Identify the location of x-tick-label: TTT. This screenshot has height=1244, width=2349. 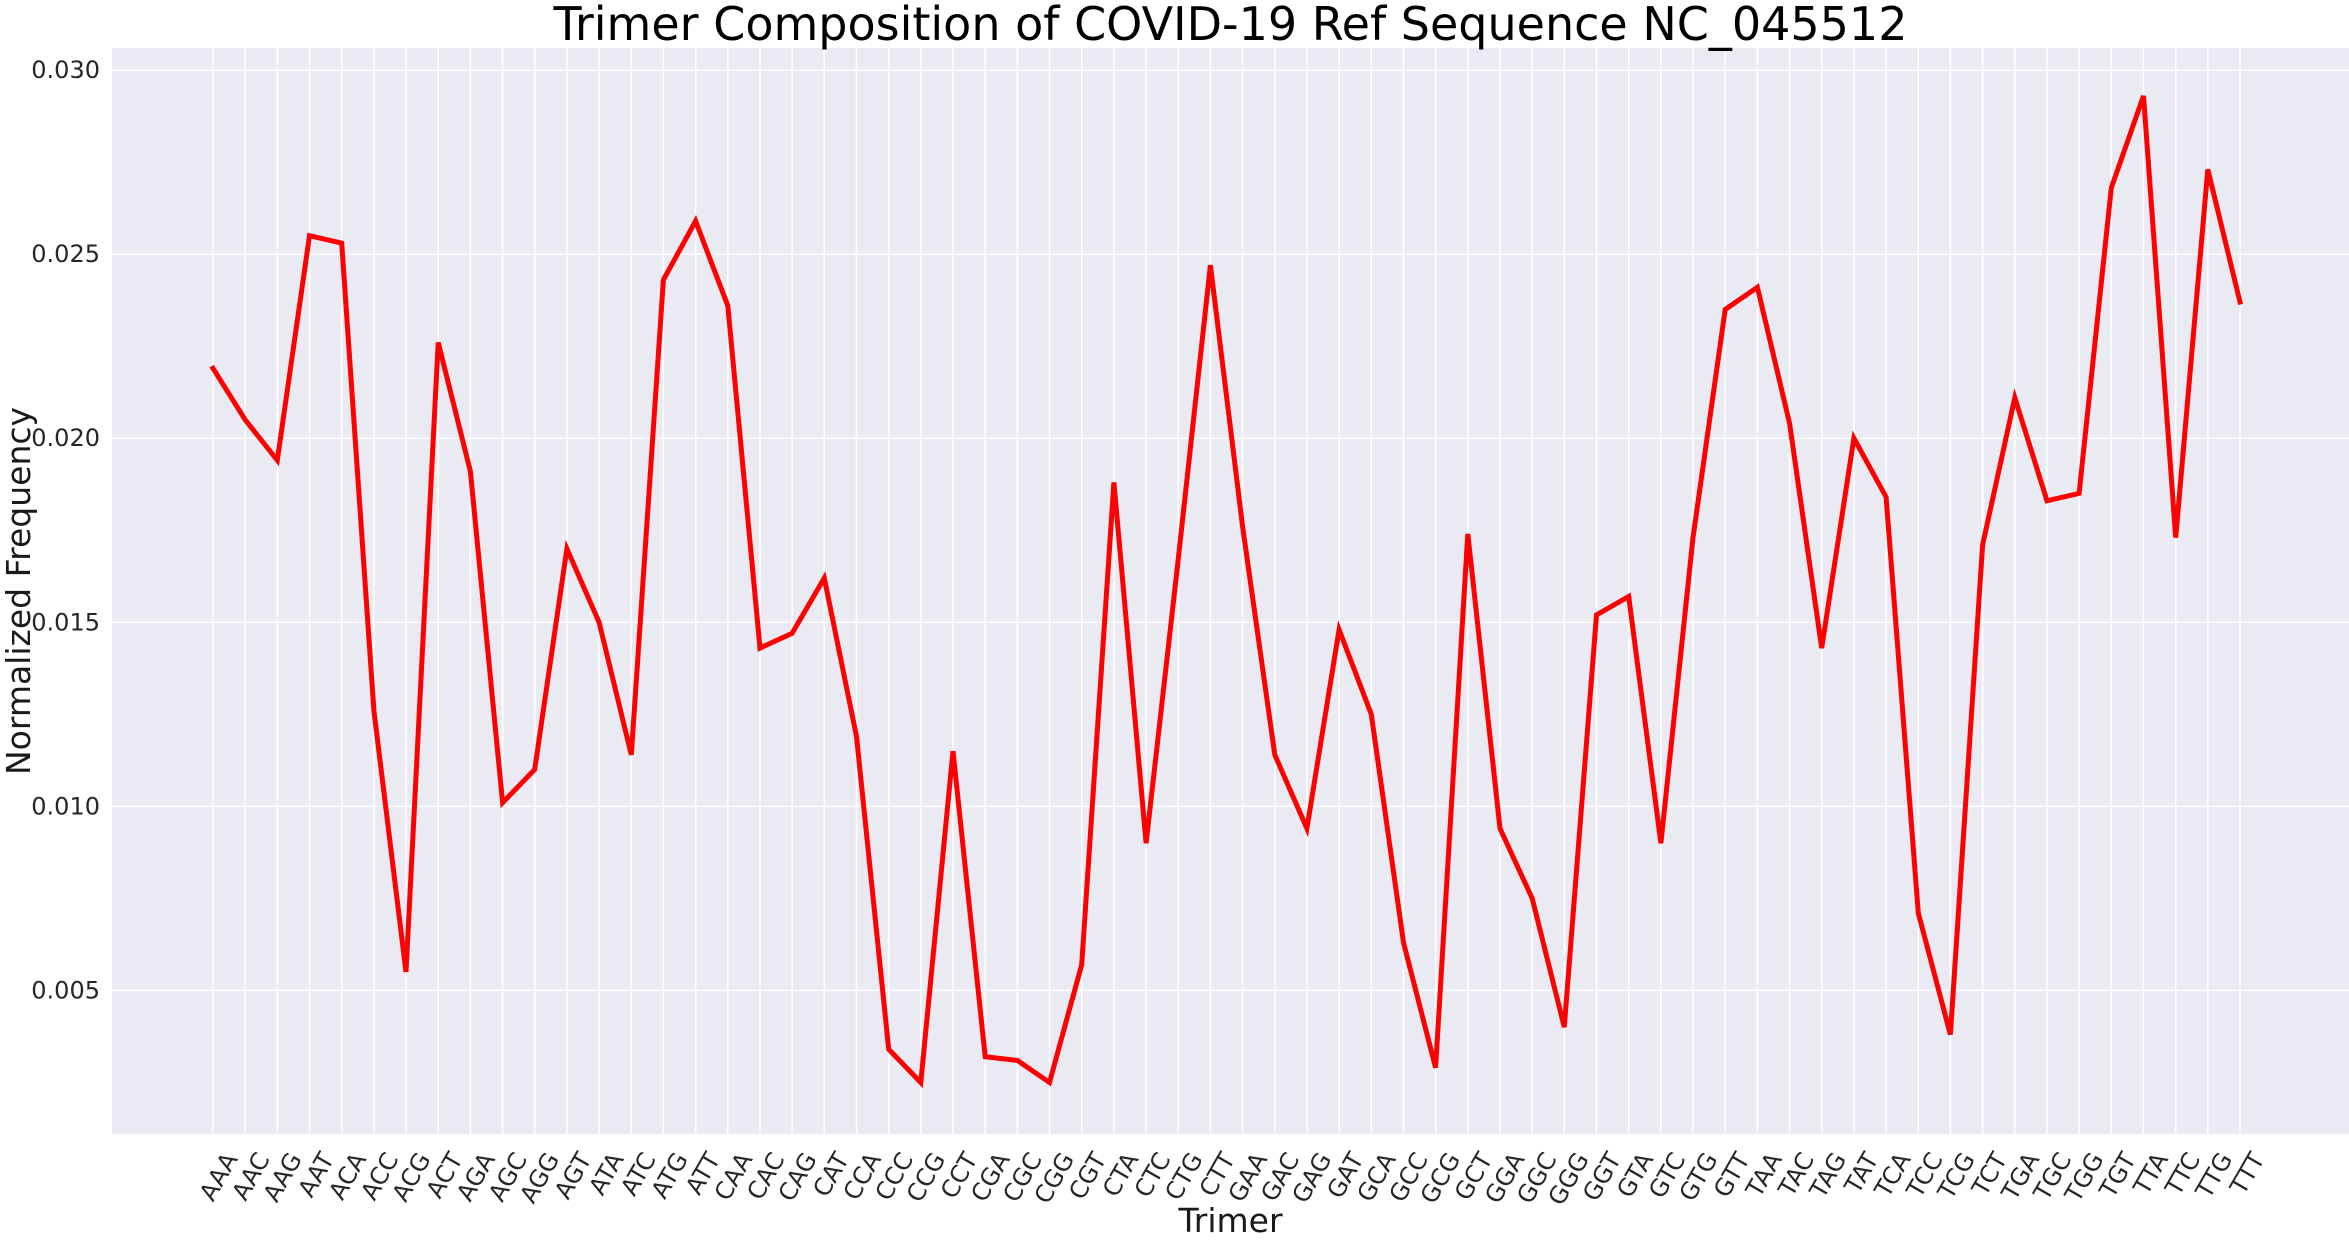
(2247, 1174).